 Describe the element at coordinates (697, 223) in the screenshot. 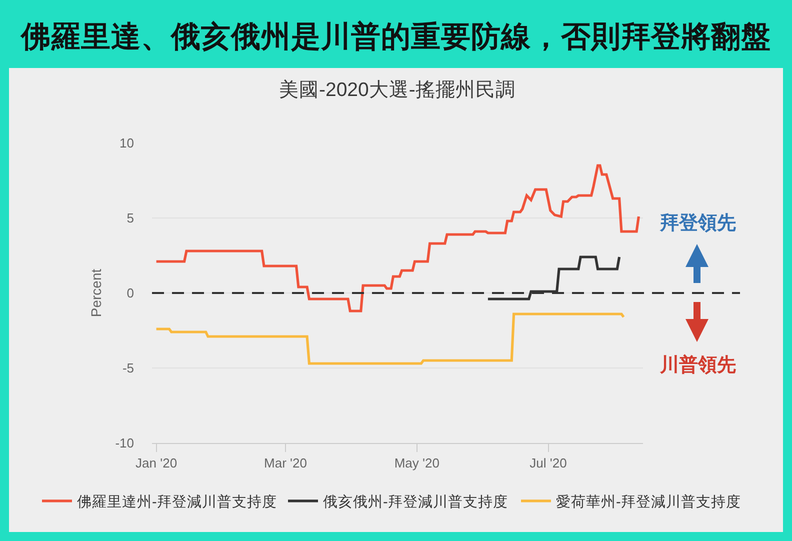

I see `text: 拜登領先` at that location.